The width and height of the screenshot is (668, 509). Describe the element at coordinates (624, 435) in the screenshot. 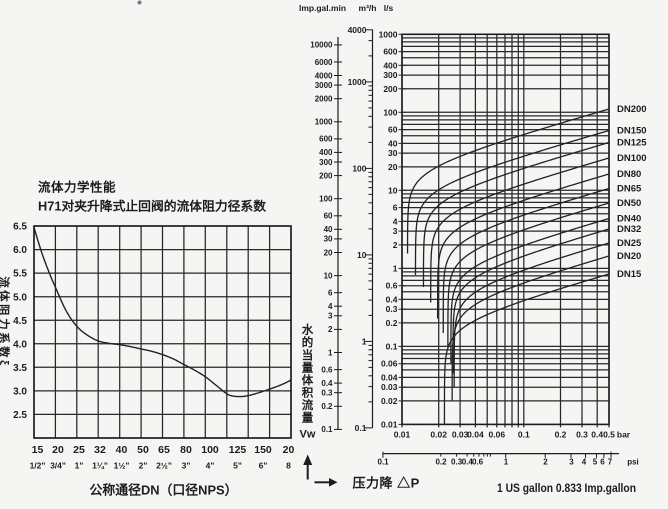

I see `svg-text: bar` at that location.